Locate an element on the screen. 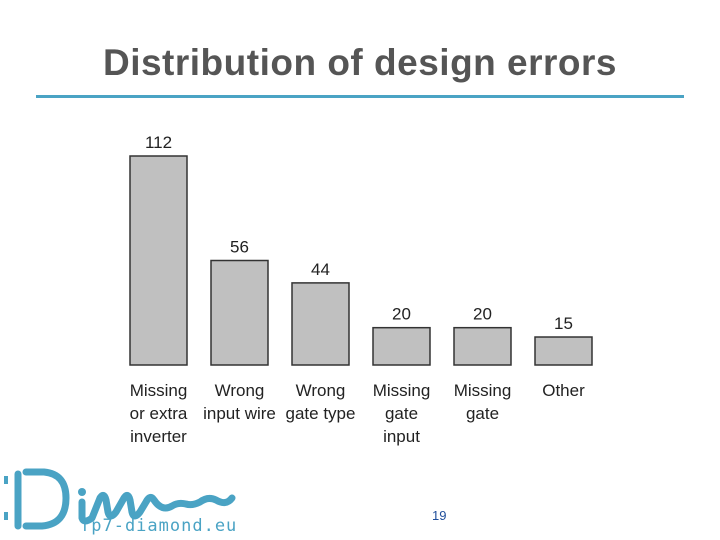 The image size is (720, 540). category-label: inverter is located at coordinates (158, 436).